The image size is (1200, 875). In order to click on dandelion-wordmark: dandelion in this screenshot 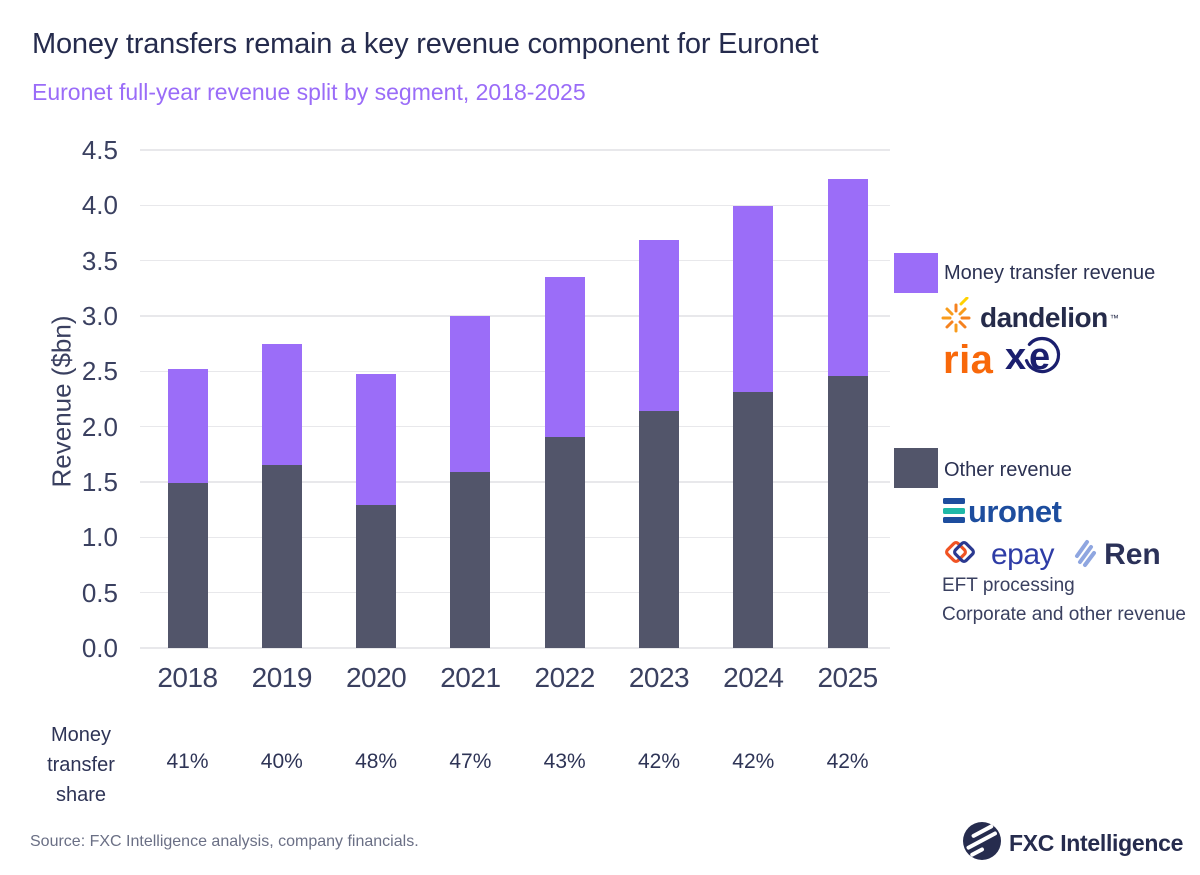, I will do `click(1044, 317)`.